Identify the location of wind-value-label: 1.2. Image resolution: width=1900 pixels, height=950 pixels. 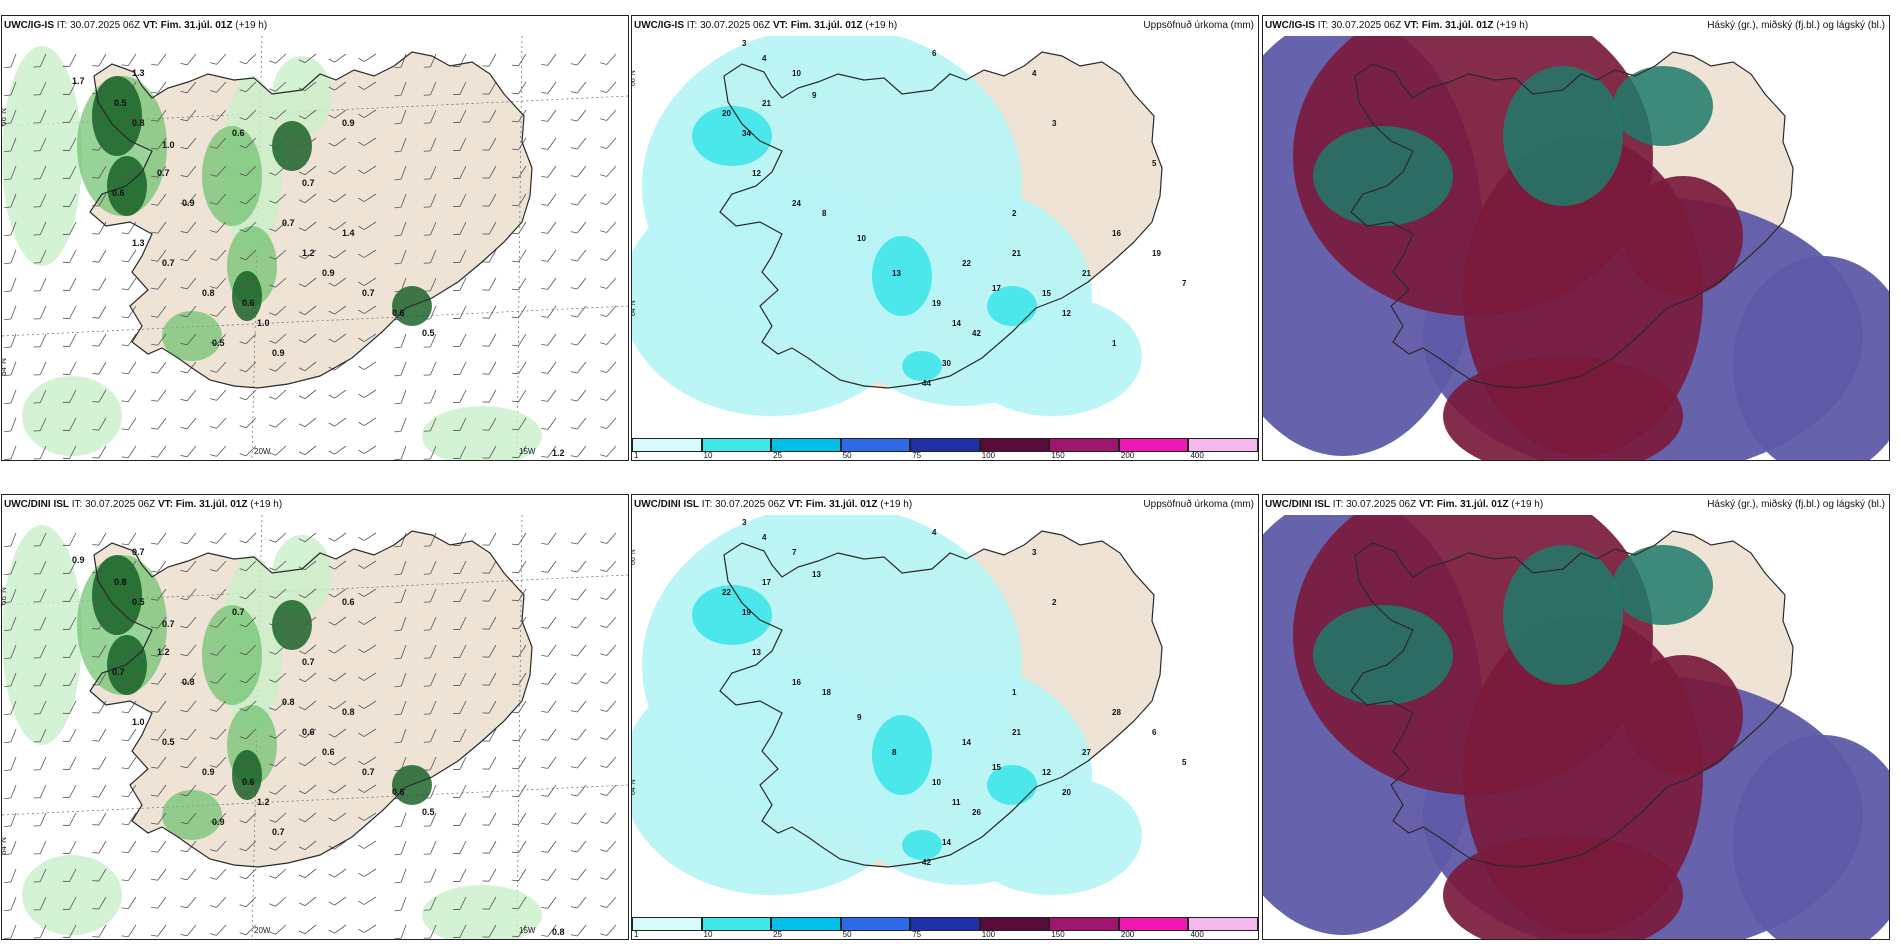
(263, 802).